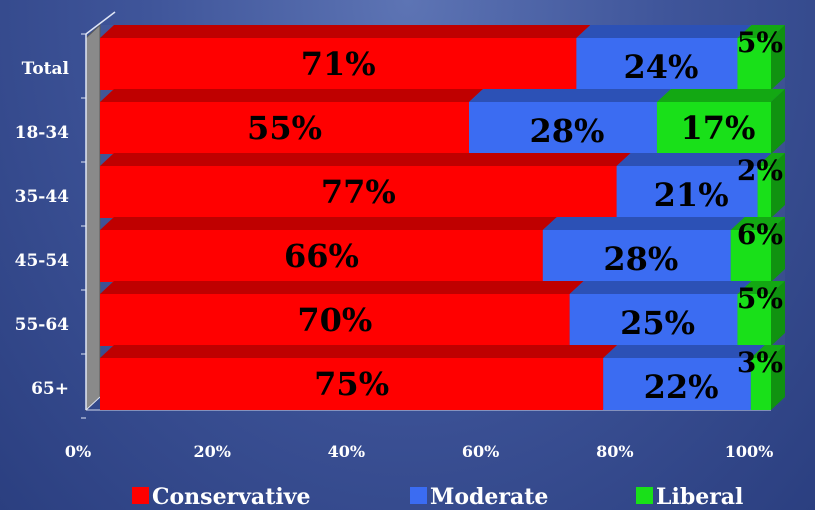  Describe the element at coordinates (489, 497) in the screenshot. I see `legend-label-moderate: Moderate` at that location.